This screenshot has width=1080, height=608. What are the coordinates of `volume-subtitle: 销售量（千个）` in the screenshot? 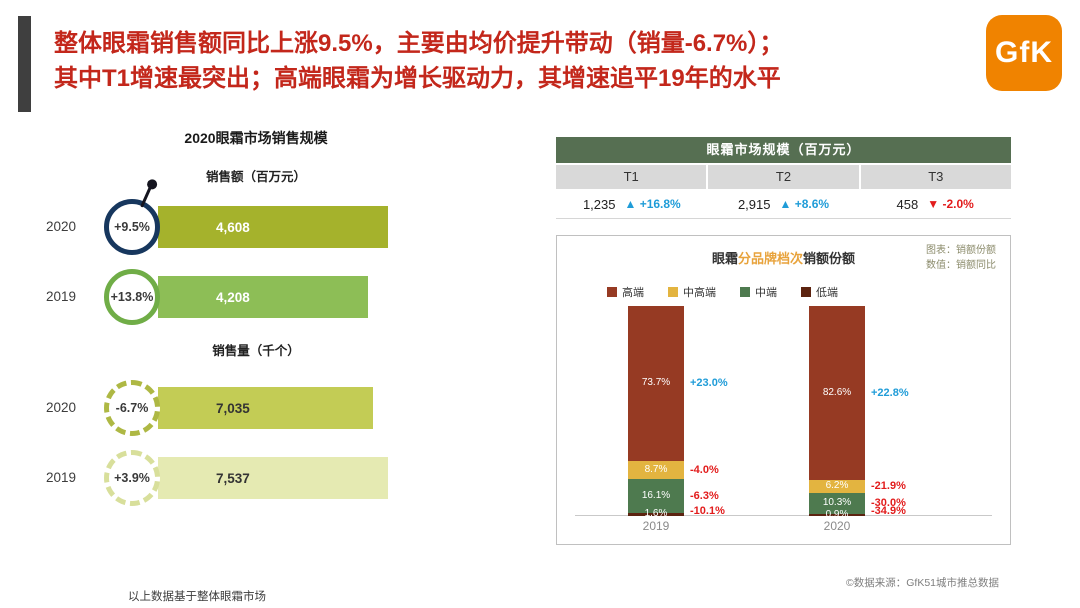 It's located at (256, 351).